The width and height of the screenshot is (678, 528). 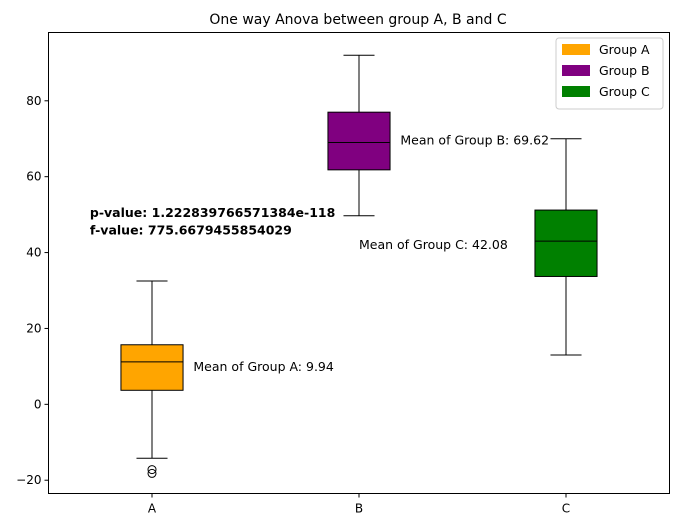 I want to click on legend: Group A Group B Group C, so click(x=609, y=73).